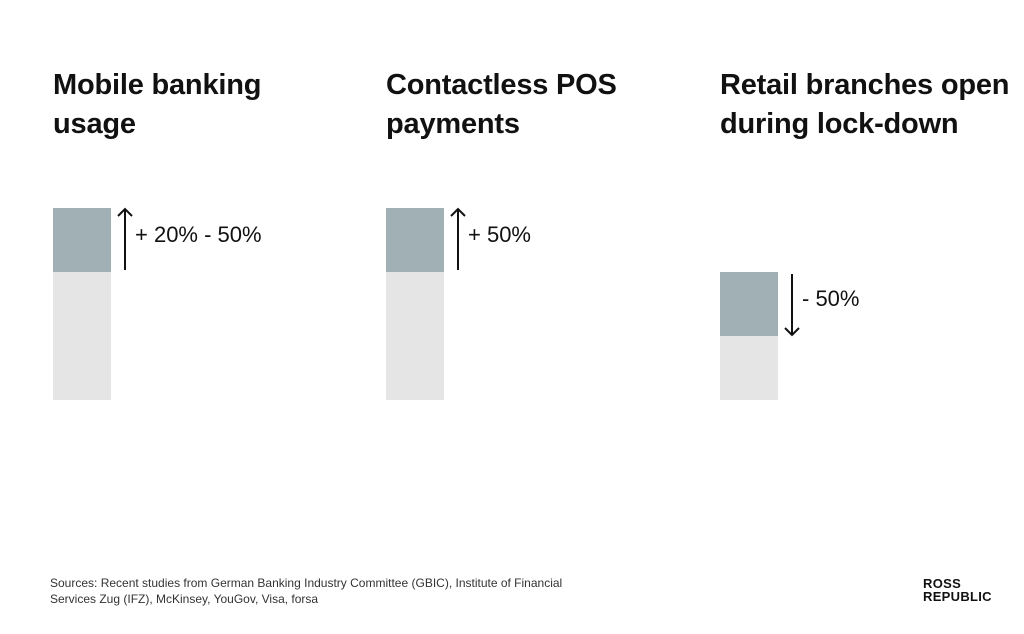 This screenshot has height=634, width=1024. I want to click on chart-svg-retail-branches: - 50%, so click(789, 336).